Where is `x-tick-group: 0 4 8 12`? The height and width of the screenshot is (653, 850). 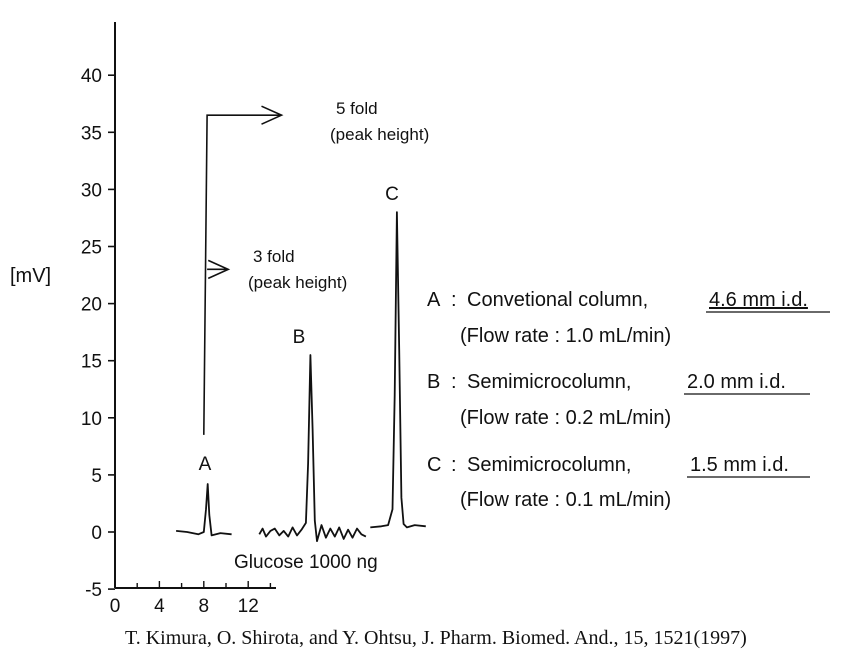 x-tick-group: 0 4 8 12 is located at coordinates (191, 599).